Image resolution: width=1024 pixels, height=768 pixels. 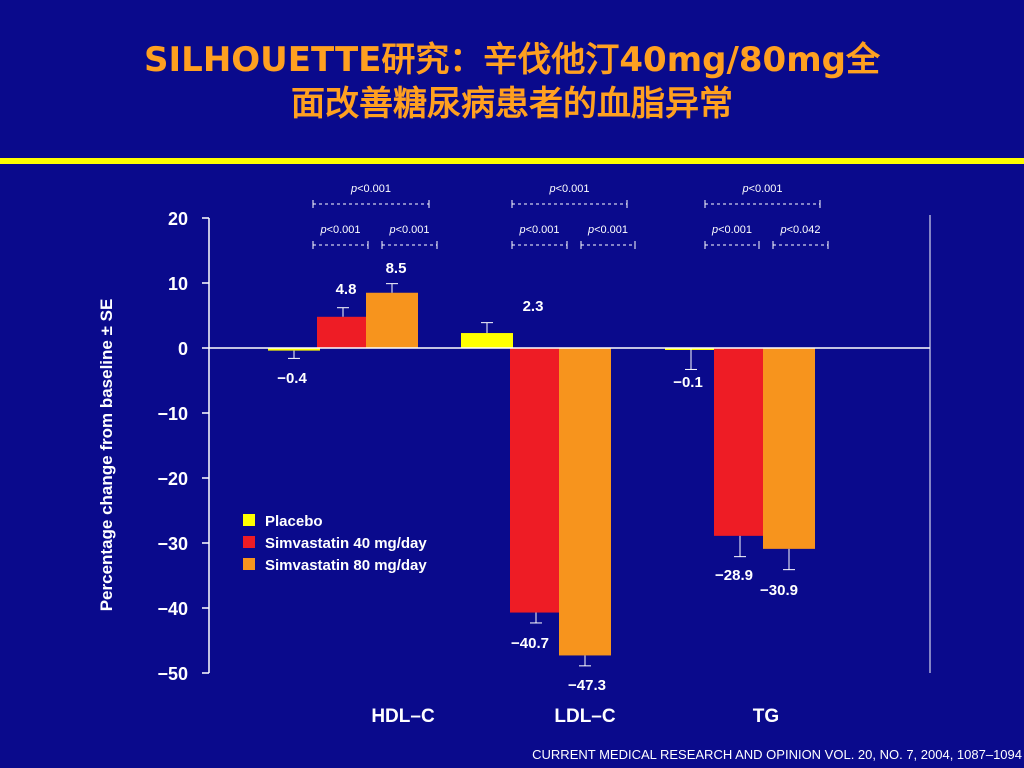 What do you see at coordinates (294, 521) in the screenshot?
I see `legend-label: Placebo` at bounding box center [294, 521].